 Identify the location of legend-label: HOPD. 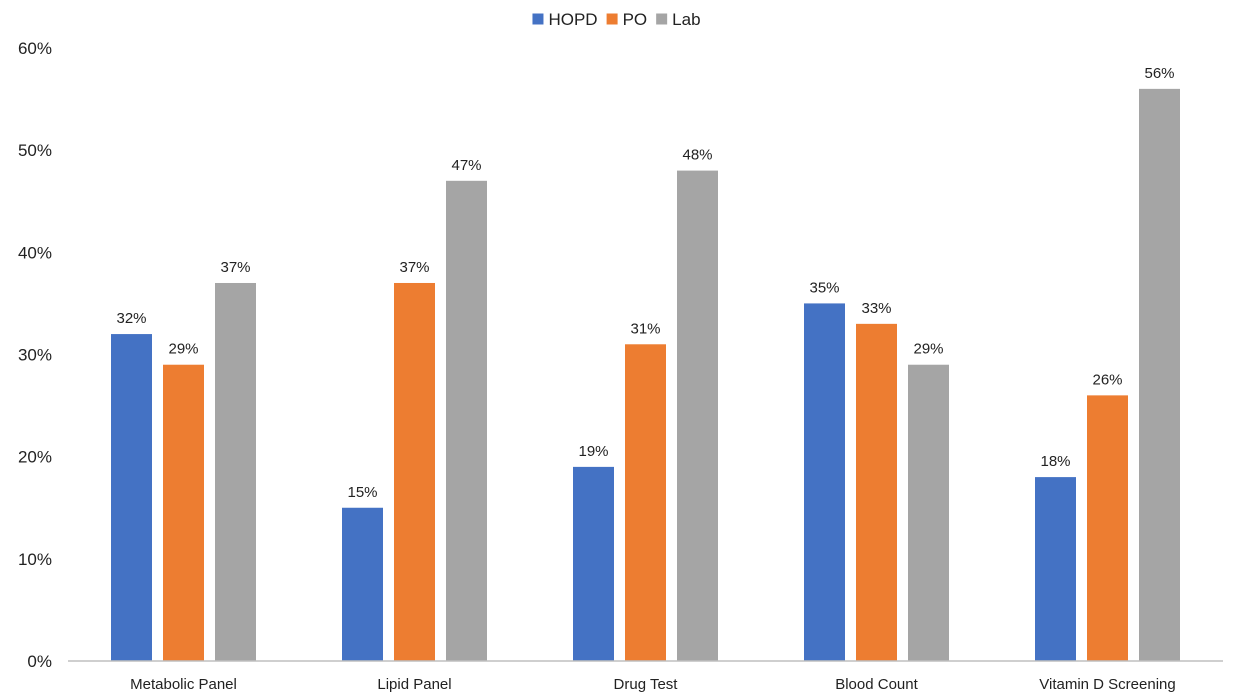
(572, 19).